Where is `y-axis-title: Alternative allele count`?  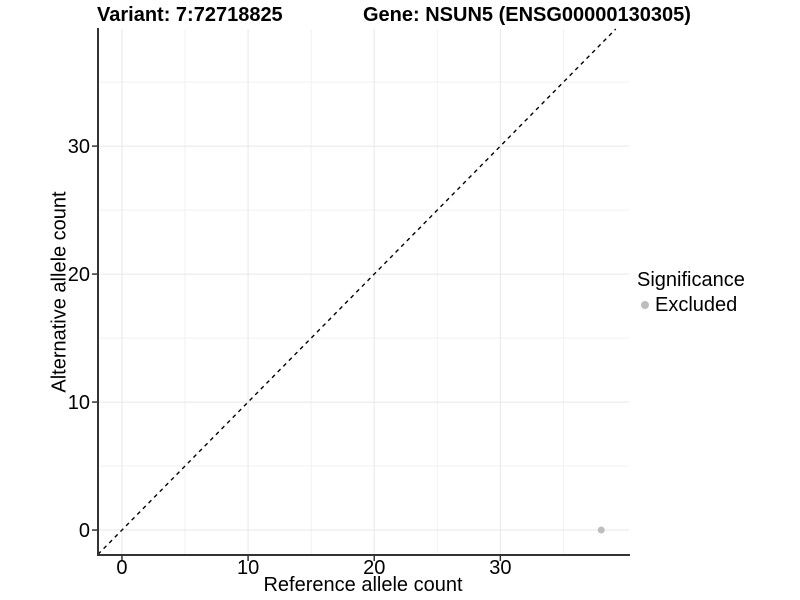 y-axis-title: Alternative allele count is located at coordinates (59, 292).